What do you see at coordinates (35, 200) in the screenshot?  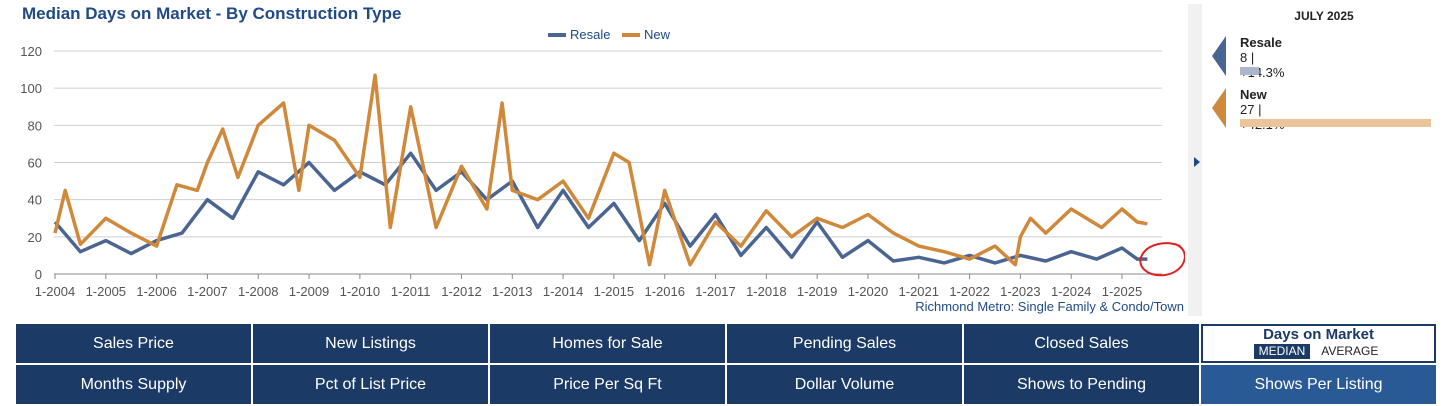 I see `y-tick-label: 40` at bounding box center [35, 200].